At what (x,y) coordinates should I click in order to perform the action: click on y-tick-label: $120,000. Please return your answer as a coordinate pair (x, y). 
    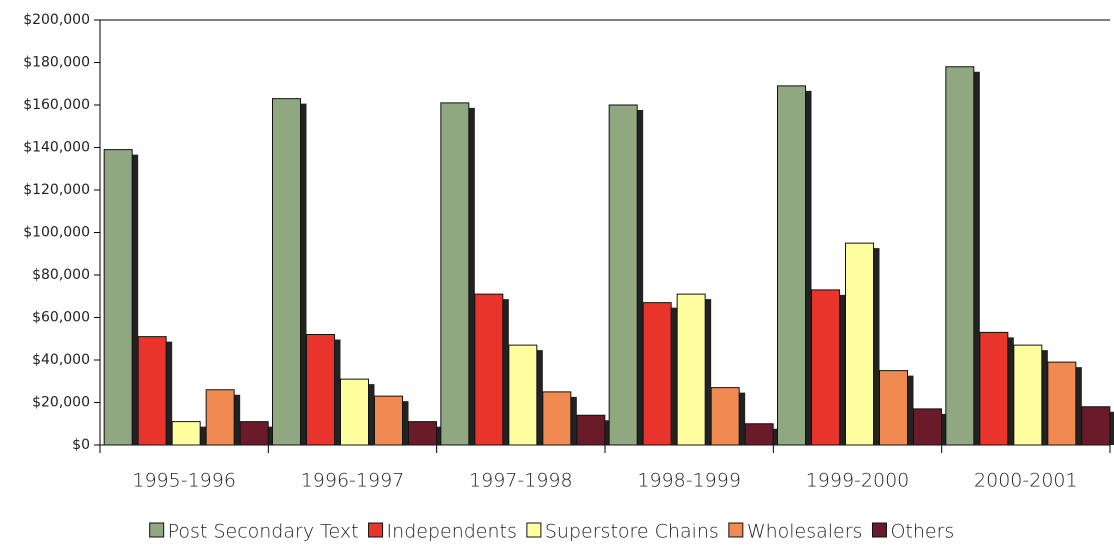
    Looking at the image, I should click on (56, 190).